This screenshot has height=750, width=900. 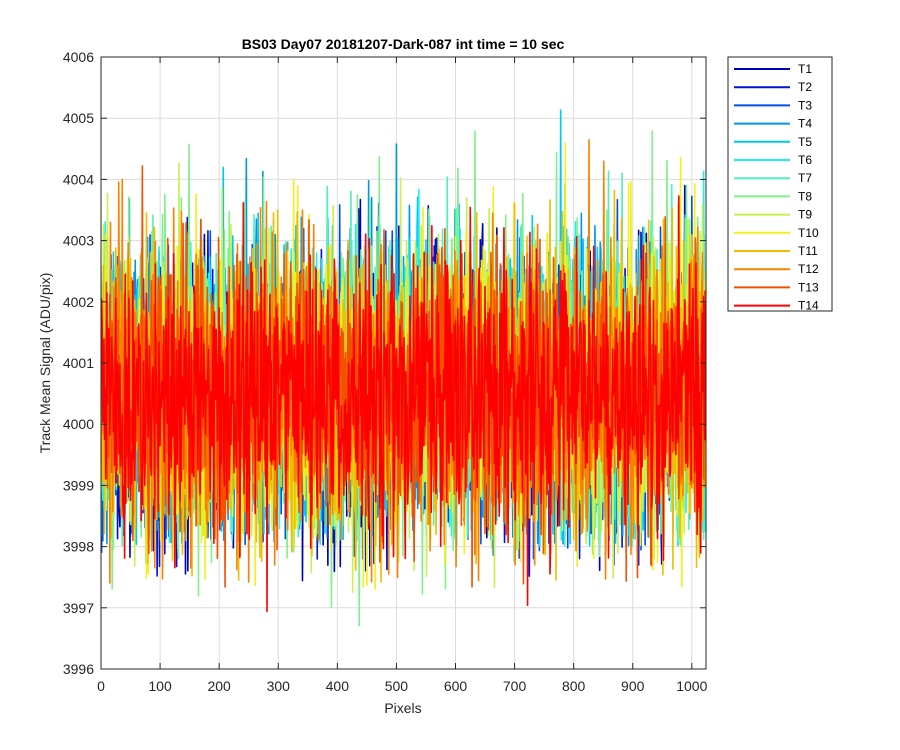 I want to click on x-tick-label: 0, so click(x=101, y=686).